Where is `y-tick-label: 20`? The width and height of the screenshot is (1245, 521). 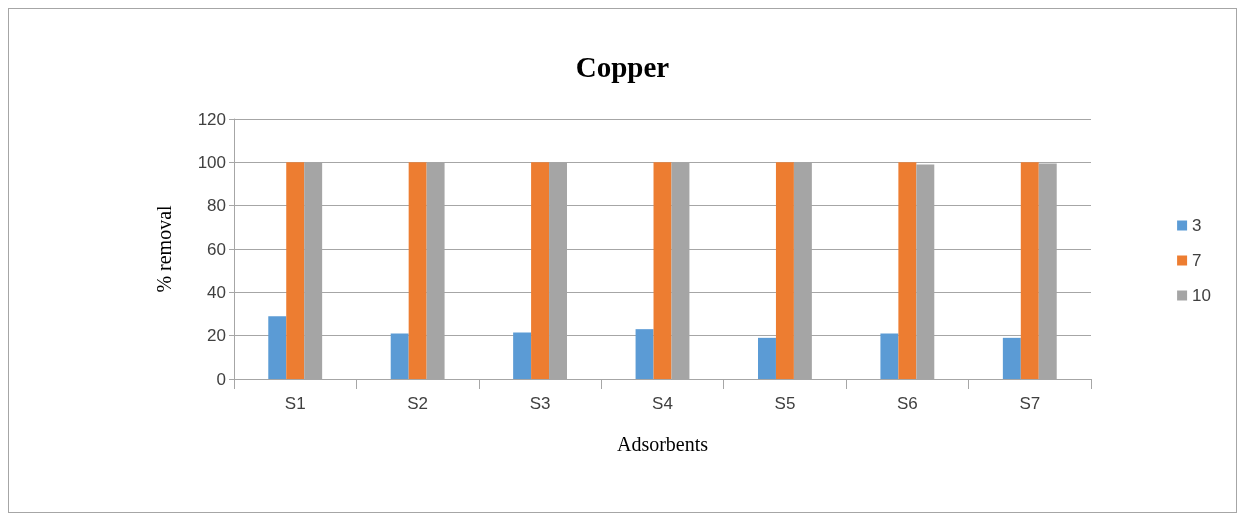 y-tick-label: 20 is located at coordinates (216, 336).